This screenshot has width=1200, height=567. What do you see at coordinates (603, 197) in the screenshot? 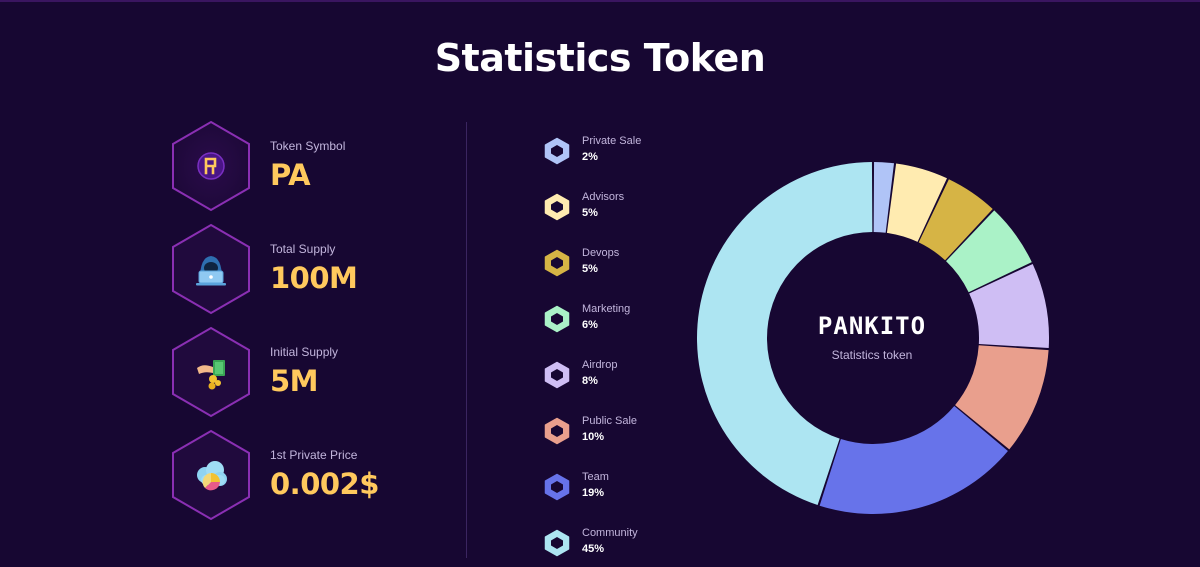
I see `legend-label: Advisors` at bounding box center [603, 197].